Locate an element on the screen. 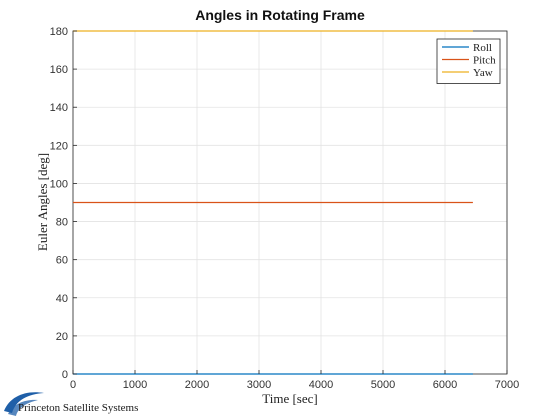  x-tick-label: 5000 is located at coordinates (383, 385).